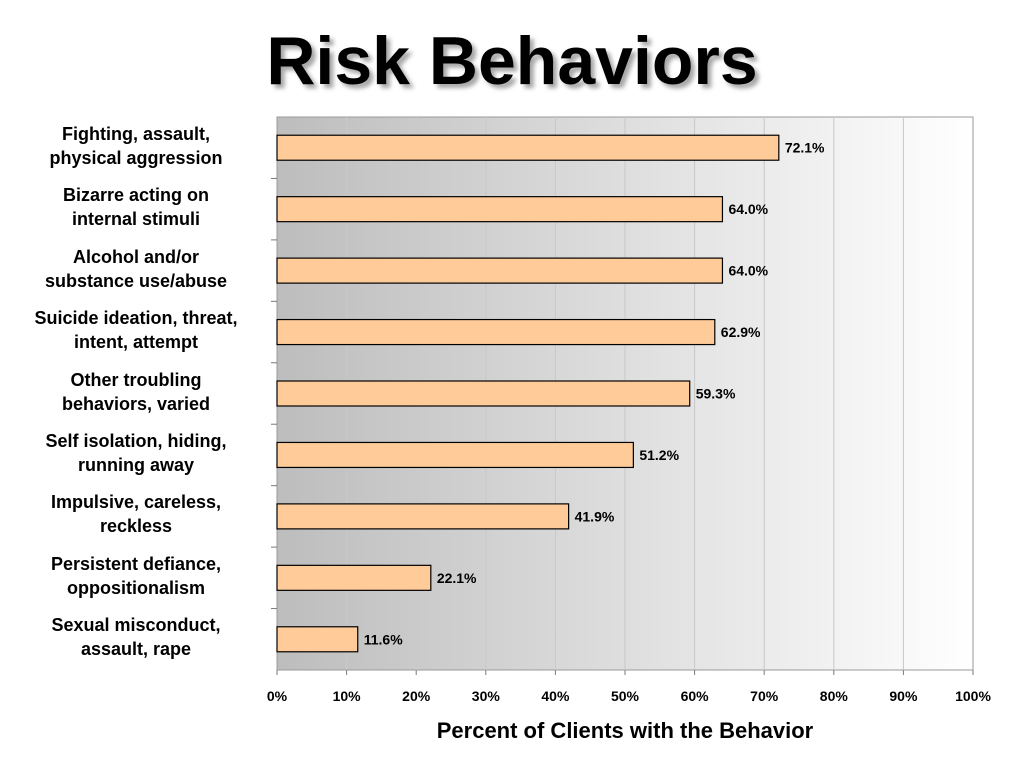 The image size is (1024, 768). What do you see at coordinates (136, 502) in the screenshot?
I see `category-label-line: Impulsive, careless,` at bounding box center [136, 502].